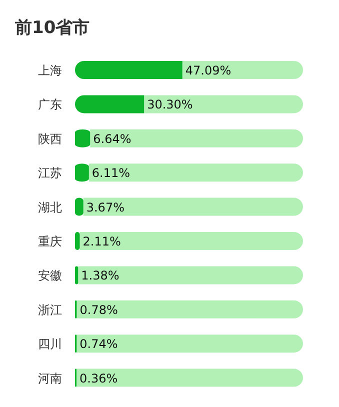 The image size is (339, 407). I want to click on y-tick-label: 河南, so click(50, 378).